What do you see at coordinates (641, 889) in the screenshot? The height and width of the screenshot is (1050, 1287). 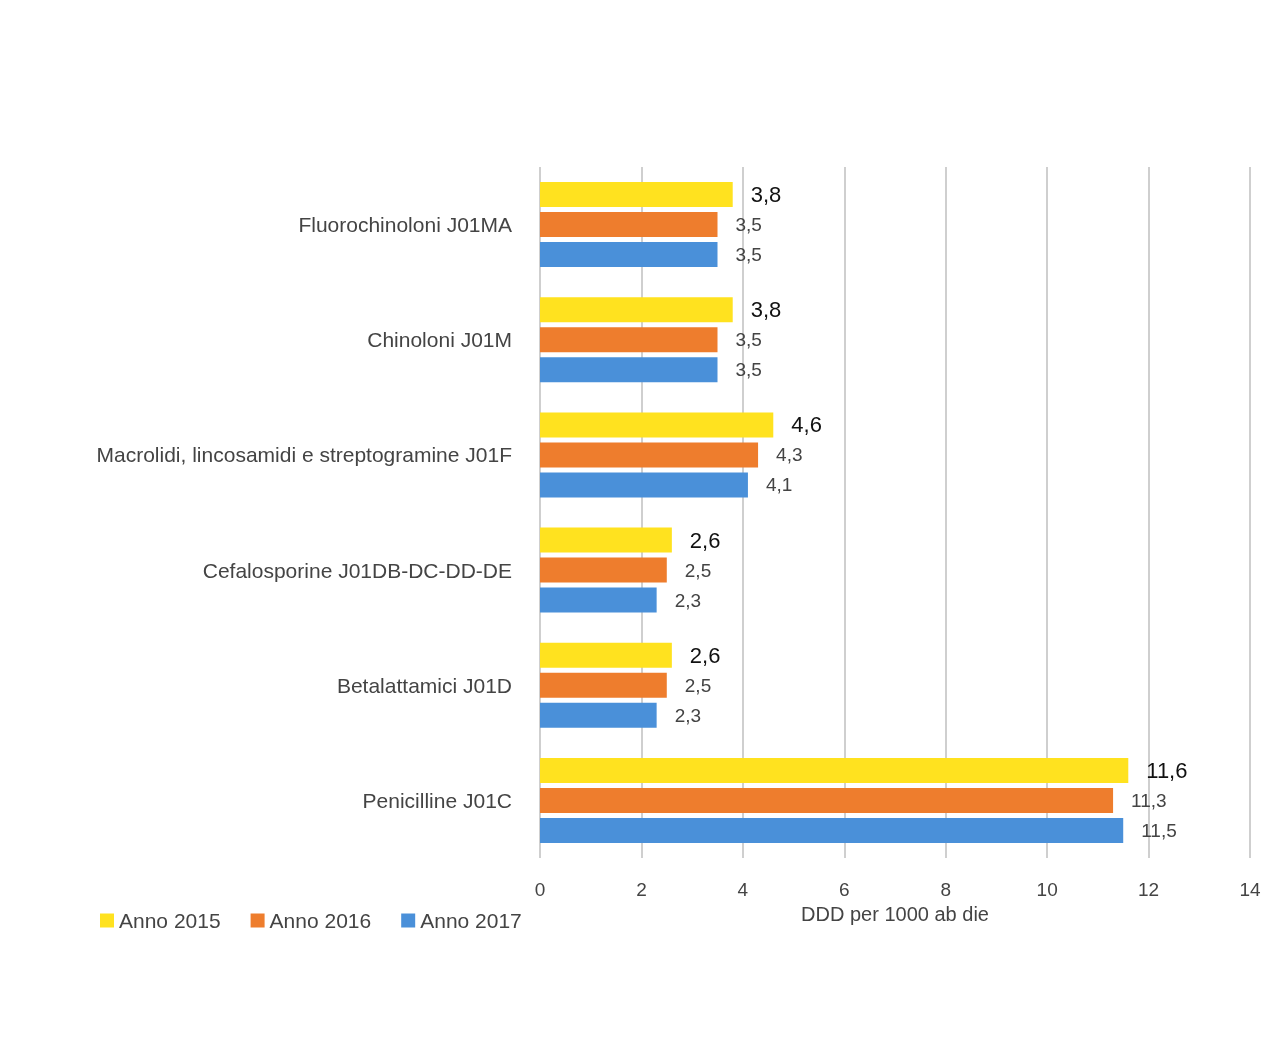 I see `x-tick-label: 2` at bounding box center [641, 889].